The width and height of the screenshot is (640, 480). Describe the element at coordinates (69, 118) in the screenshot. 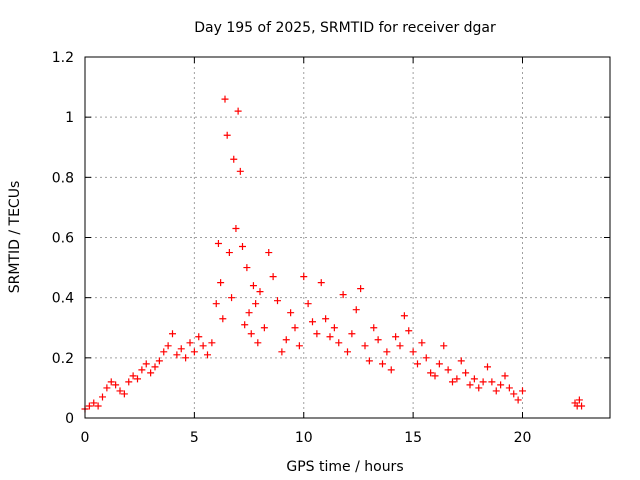

I see `y-tick-label: 1` at that location.